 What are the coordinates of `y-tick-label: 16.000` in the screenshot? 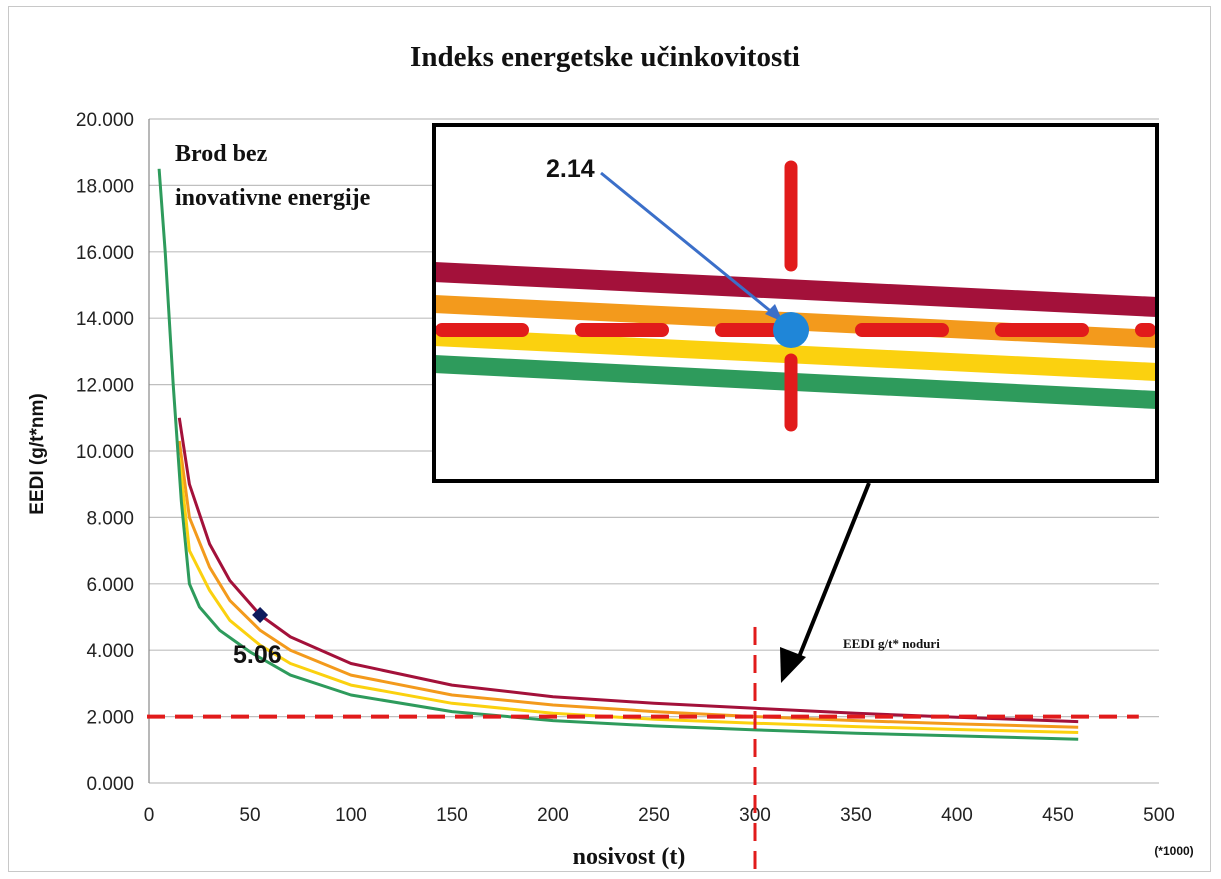 It's located at (105, 253).